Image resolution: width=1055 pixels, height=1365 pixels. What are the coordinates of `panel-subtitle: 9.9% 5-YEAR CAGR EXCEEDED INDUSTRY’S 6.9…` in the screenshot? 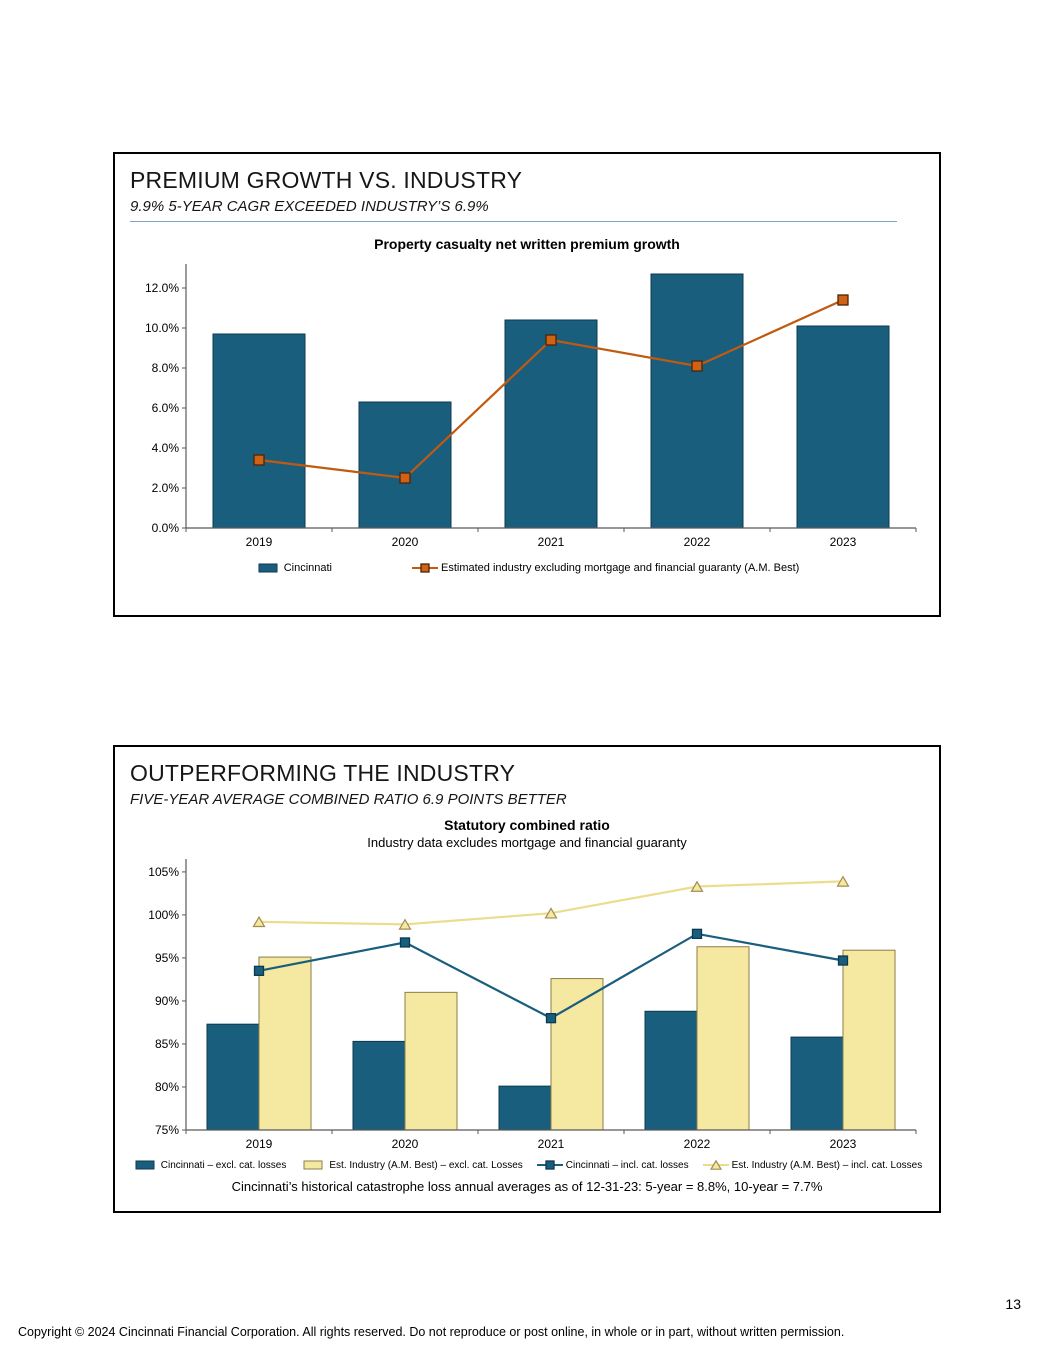 It's located at (309, 206).